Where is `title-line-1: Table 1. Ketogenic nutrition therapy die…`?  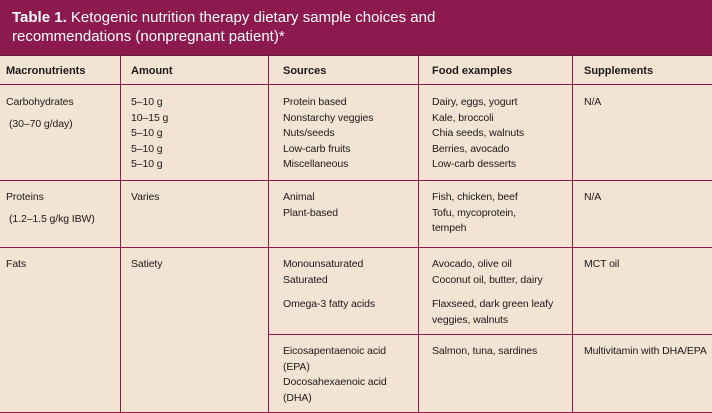 title-line-1: Table 1. Ketogenic nutrition therapy die… is located at coordinates (356, 17).